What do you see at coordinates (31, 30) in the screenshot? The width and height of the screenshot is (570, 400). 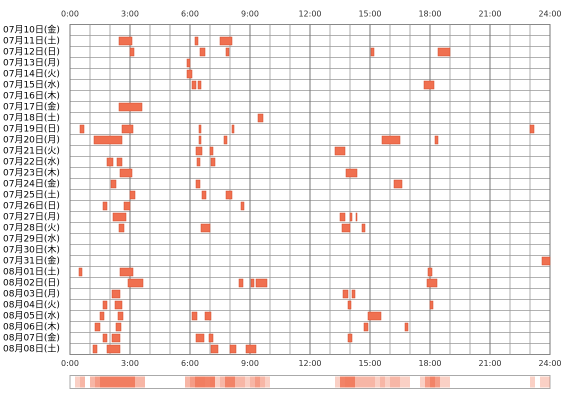 I see `row-label: 07月10日(金)` at bounding box center [31, 30].